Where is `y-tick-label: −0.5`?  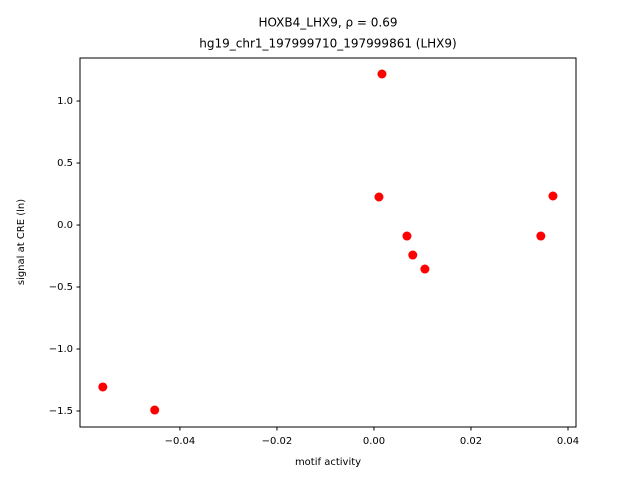
y-tick-label: −0.5 is located at coordinates (61, 287).